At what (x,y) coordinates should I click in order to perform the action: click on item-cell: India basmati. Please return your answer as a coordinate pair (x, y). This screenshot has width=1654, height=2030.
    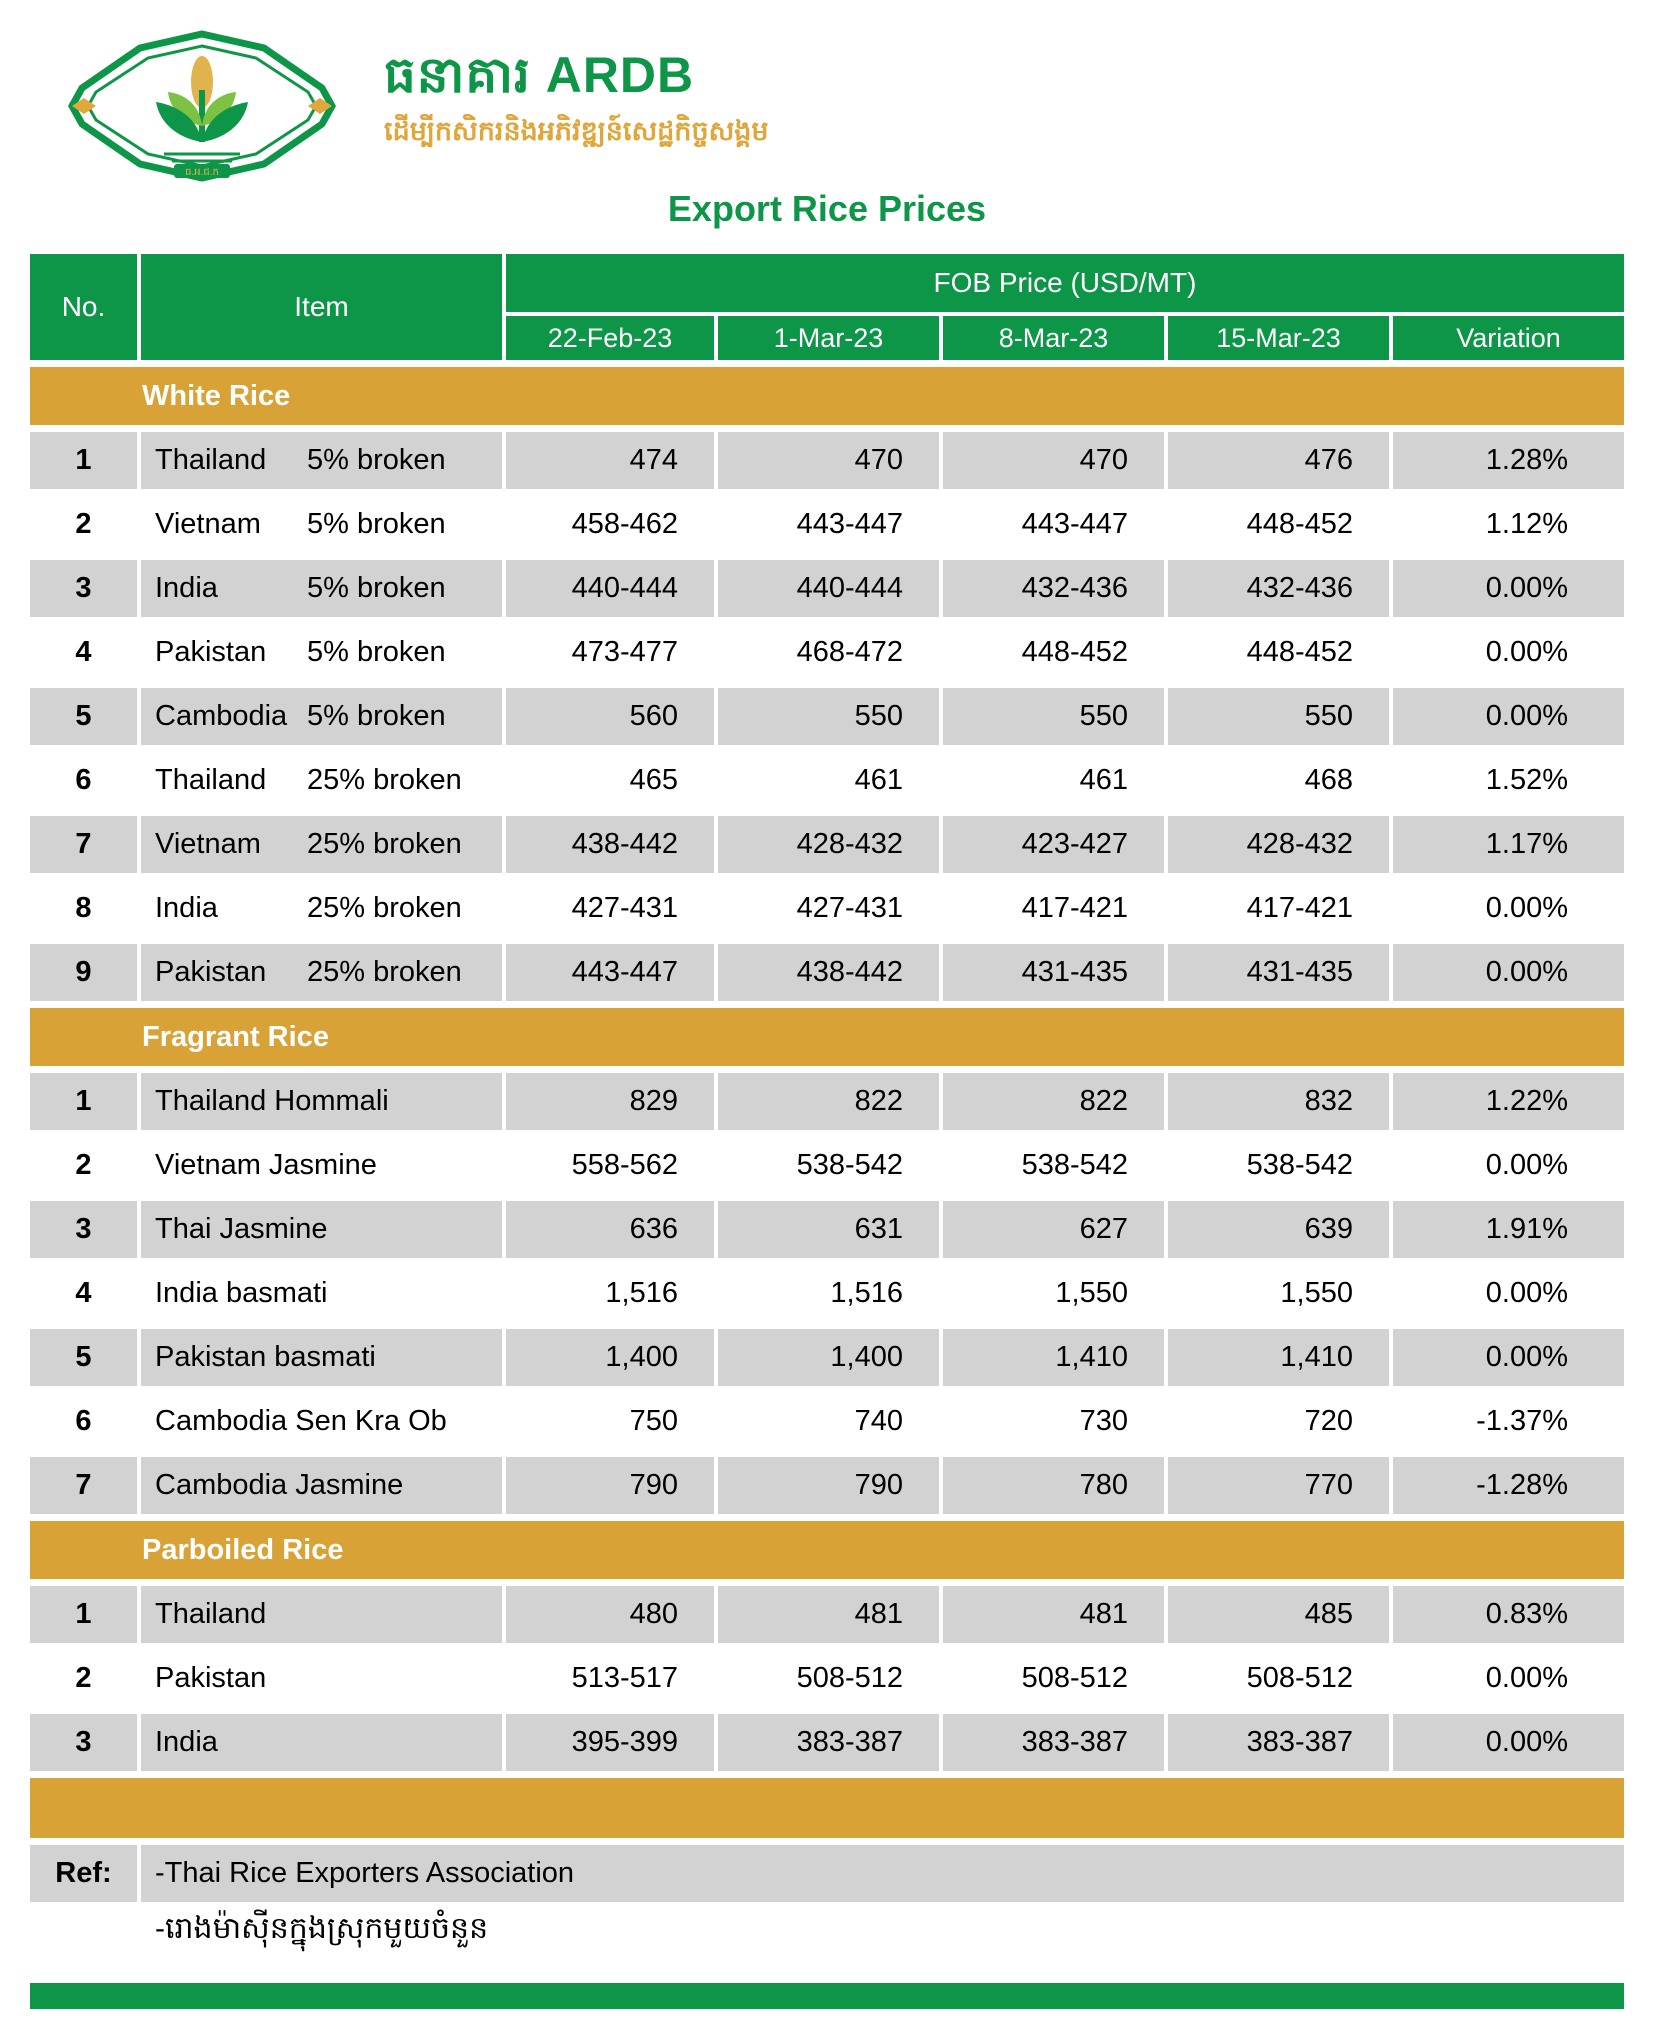
    Looking at the image, I should click on (321, 1293).